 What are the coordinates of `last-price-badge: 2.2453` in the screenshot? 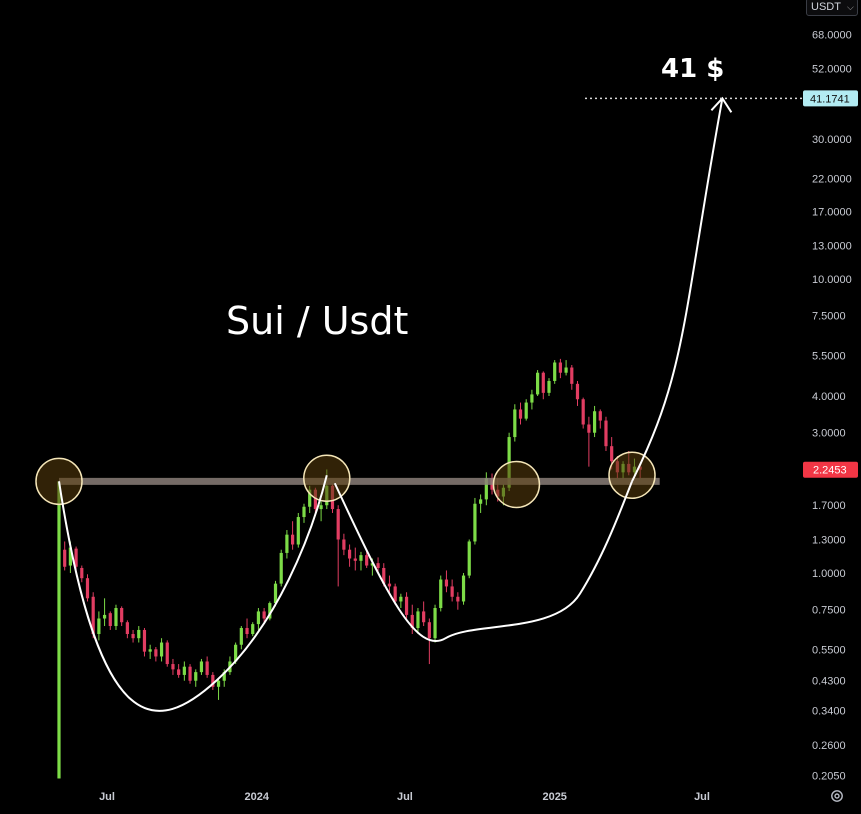 It's located at (830, 469).